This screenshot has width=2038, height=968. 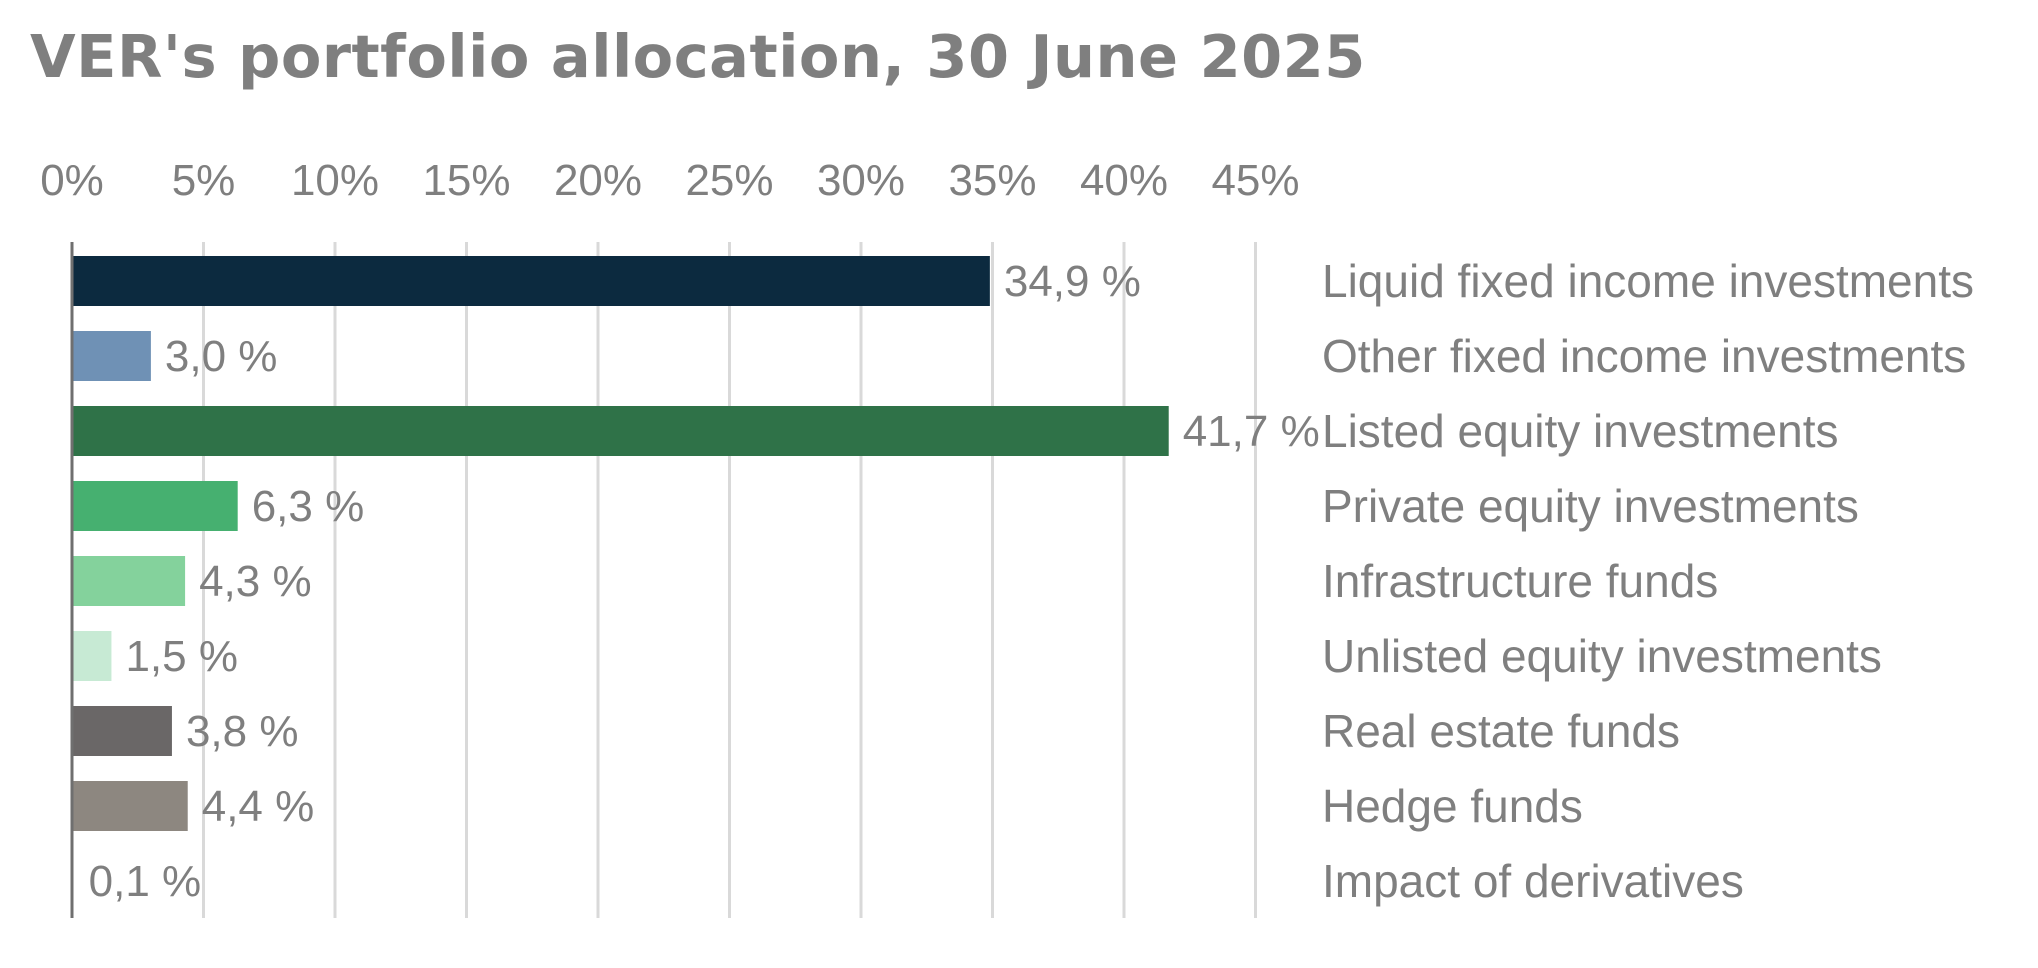 What do you see at coordinates (1580, 431) in the screenshot?
I see `category-label: Listed equity investments` at bounding box center [1580, 431].